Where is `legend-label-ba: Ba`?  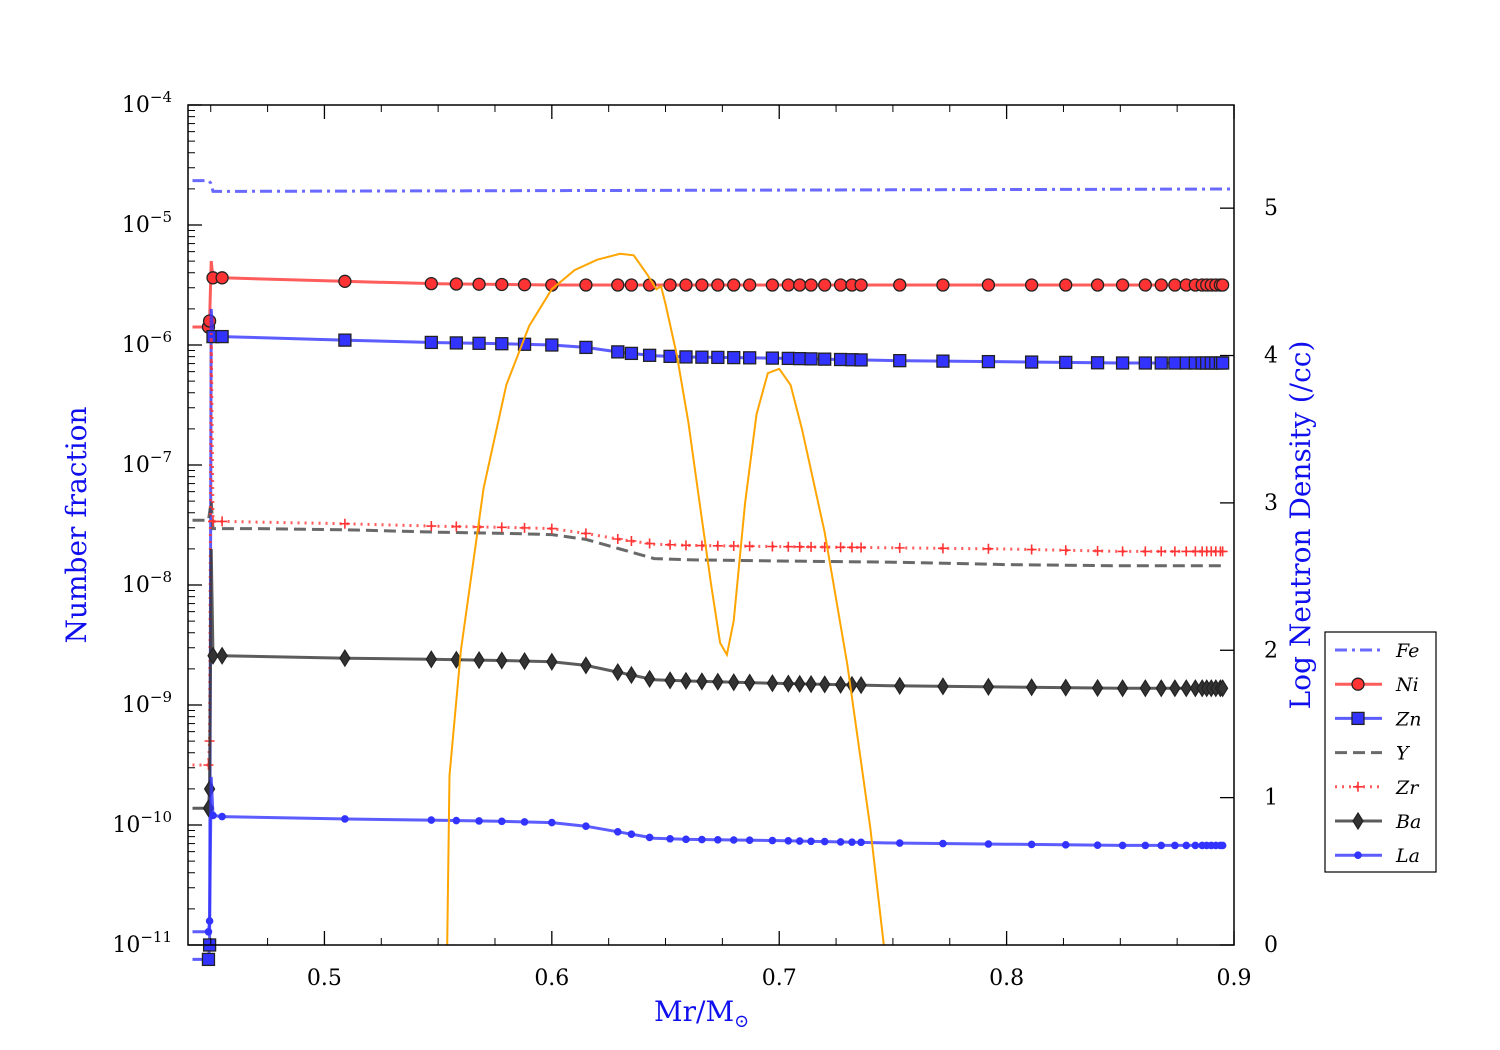 legend-label-ba: Ba is located at coordinates (1408, 822).